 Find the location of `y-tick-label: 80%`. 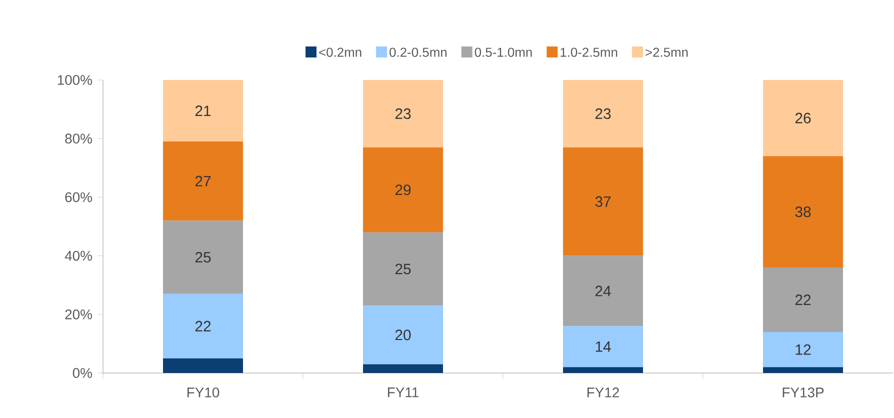

y-tick-label: 80% is located at coordinates (78, 139).